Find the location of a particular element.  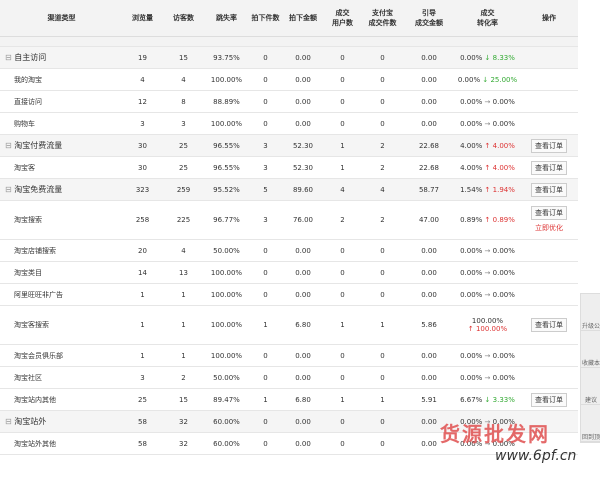

change: 1.94% is located at coordinates (503, 189).